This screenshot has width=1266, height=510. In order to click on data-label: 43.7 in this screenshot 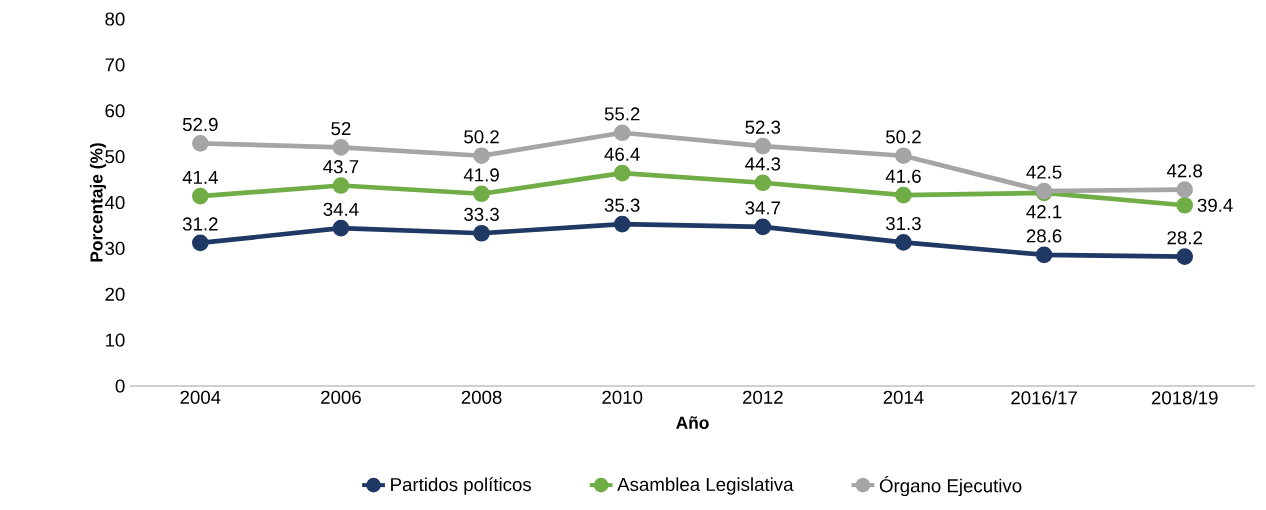, I will do `click(341, 167)`.